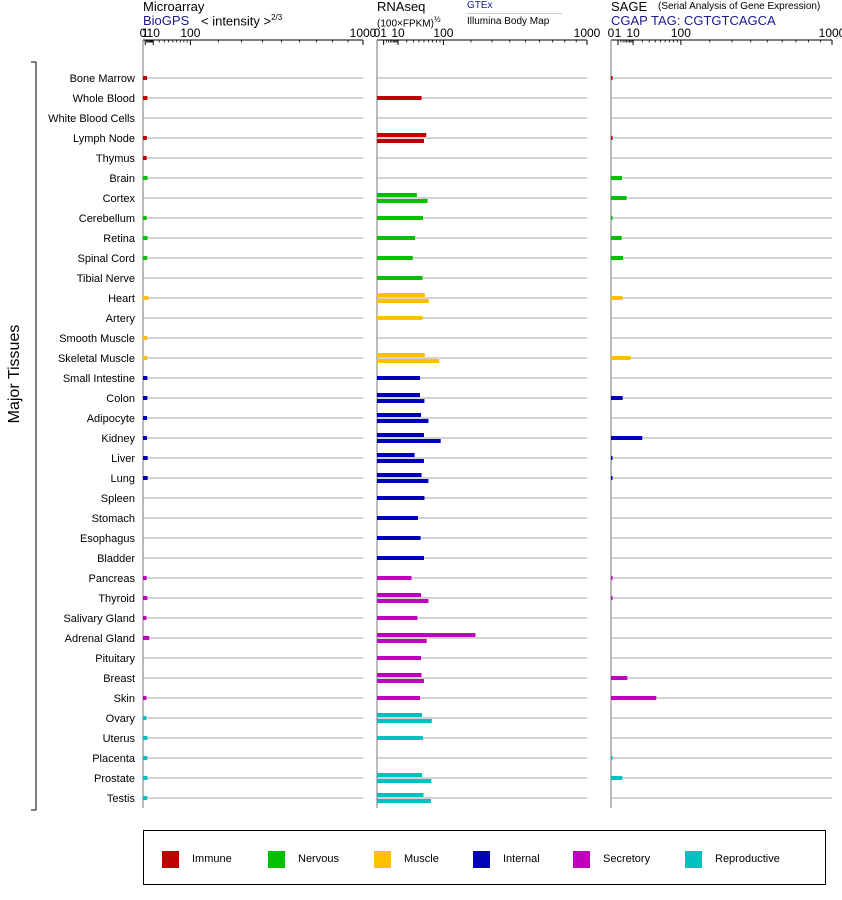  Describe the element at coordinates (408, 361) in the screenshot. I see `bar-rnaseq-skeletal-muscle` at that location.